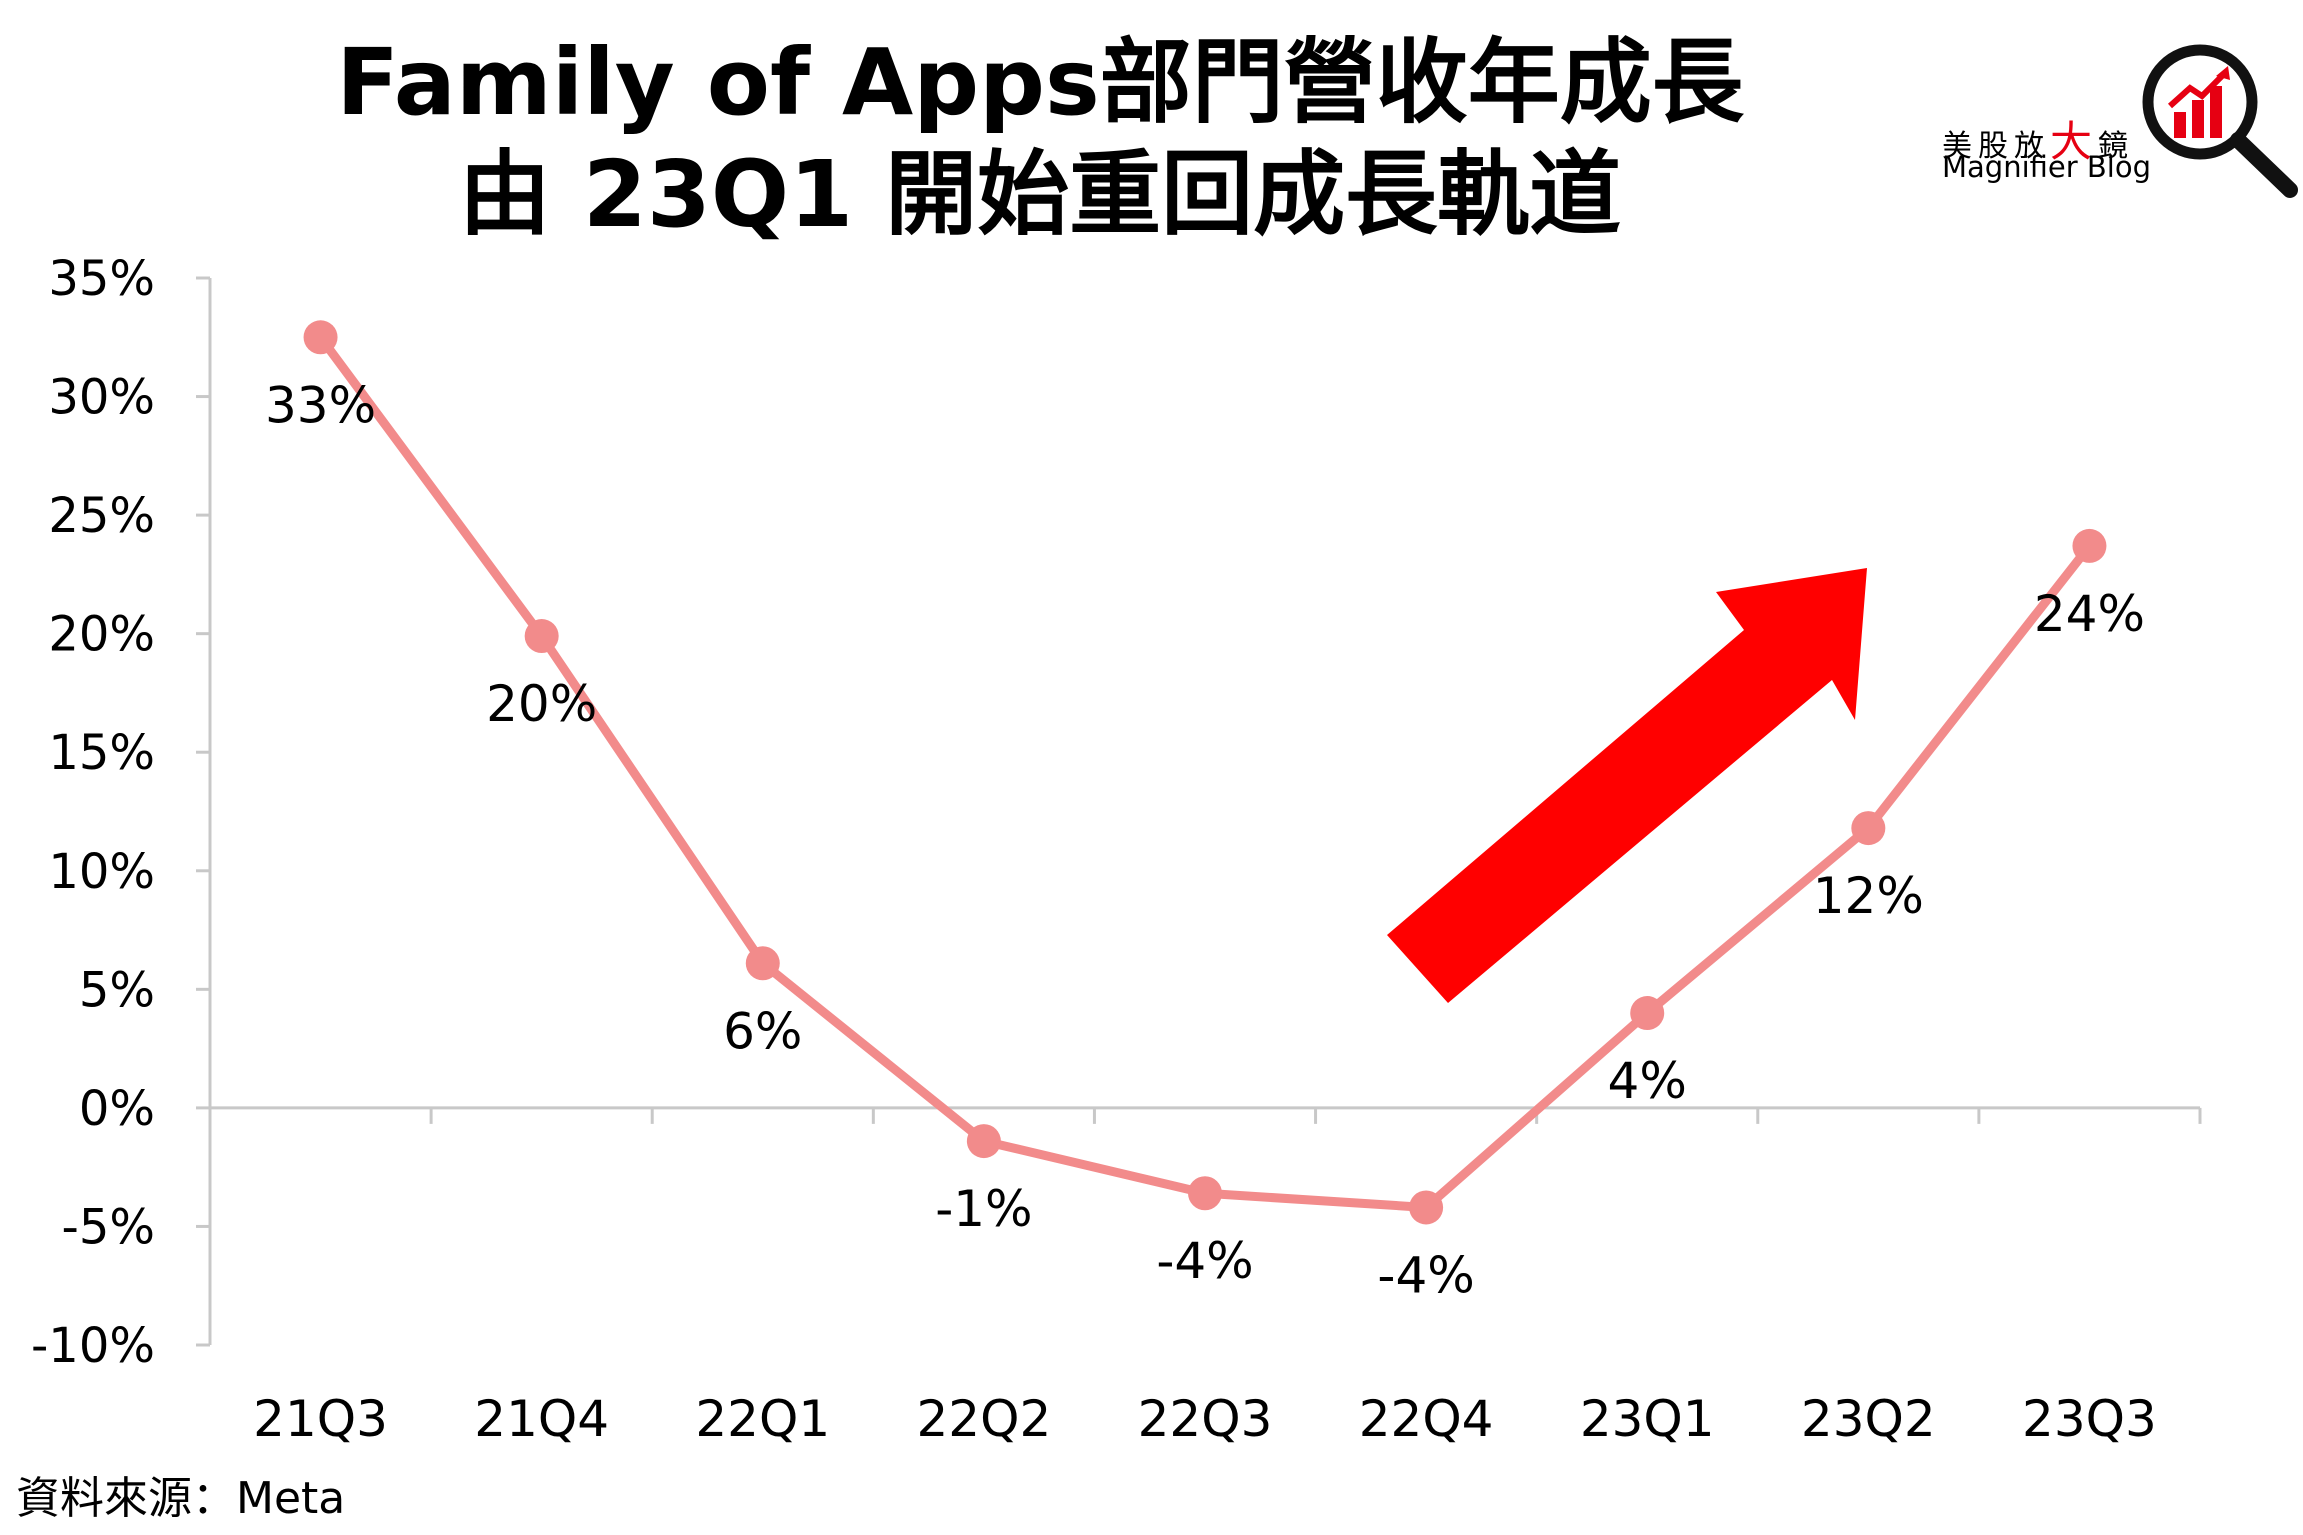 The image size is (2303, 1535). I want to click on y-tick-label: 0%, so click(117, 1109).